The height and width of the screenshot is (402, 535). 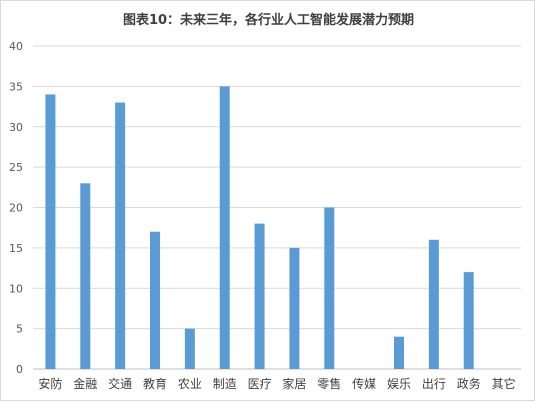 What do you see at coordinates (469, 383) in the screenshot?
I see `x-tick-label: 政务` at bounding box center [469, 383].